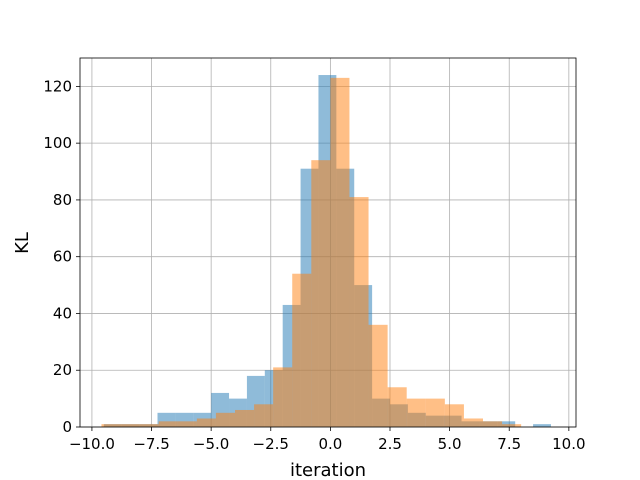 The height and width of the screenshot is (480, 640). I want to click on y-tick-label: 40, so click(62, 313).